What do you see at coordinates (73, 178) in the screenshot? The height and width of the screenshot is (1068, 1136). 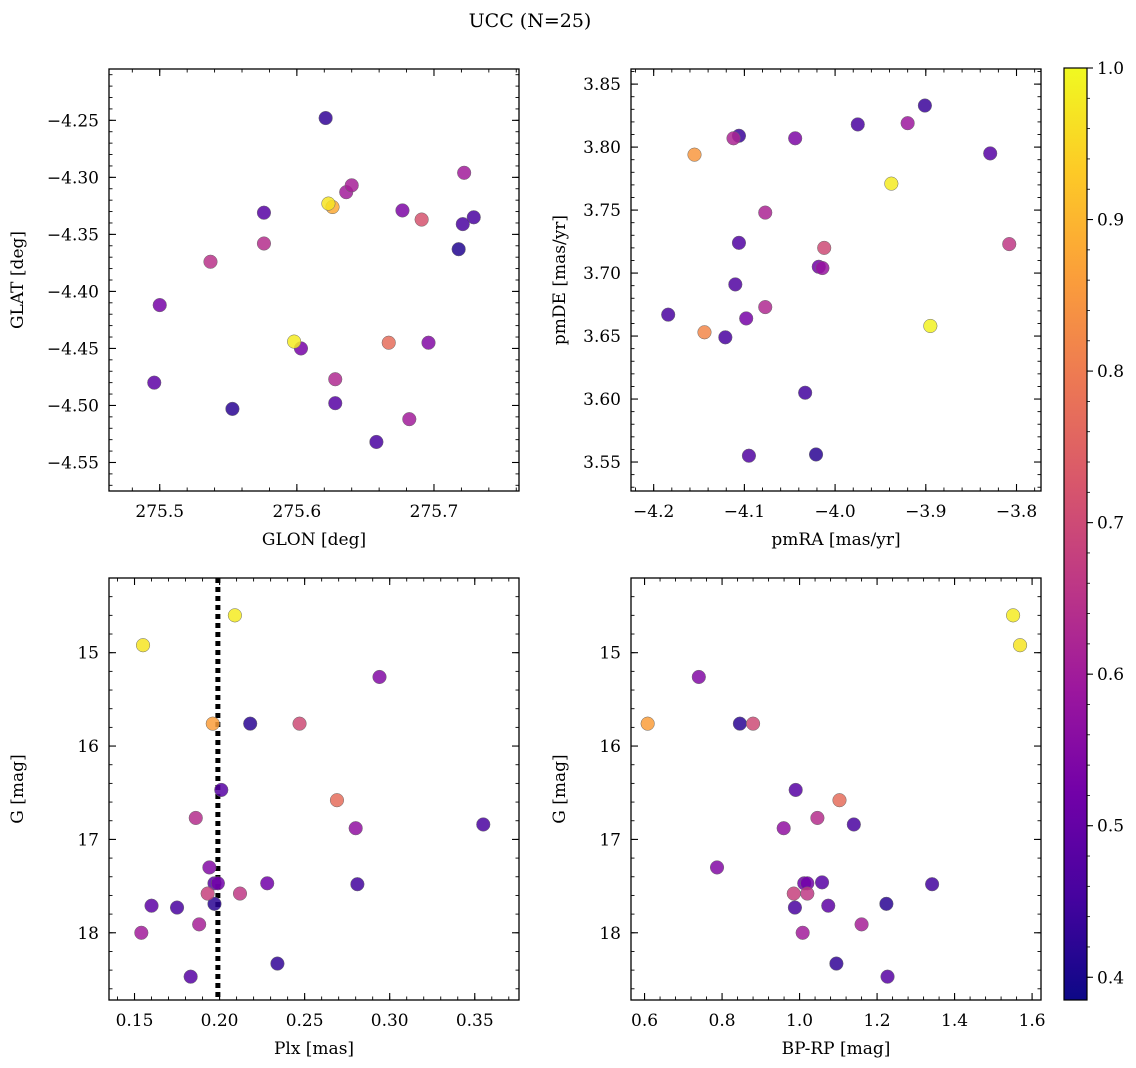 I see `y-tick-label: −4.30` at bounding box center [73, 178].